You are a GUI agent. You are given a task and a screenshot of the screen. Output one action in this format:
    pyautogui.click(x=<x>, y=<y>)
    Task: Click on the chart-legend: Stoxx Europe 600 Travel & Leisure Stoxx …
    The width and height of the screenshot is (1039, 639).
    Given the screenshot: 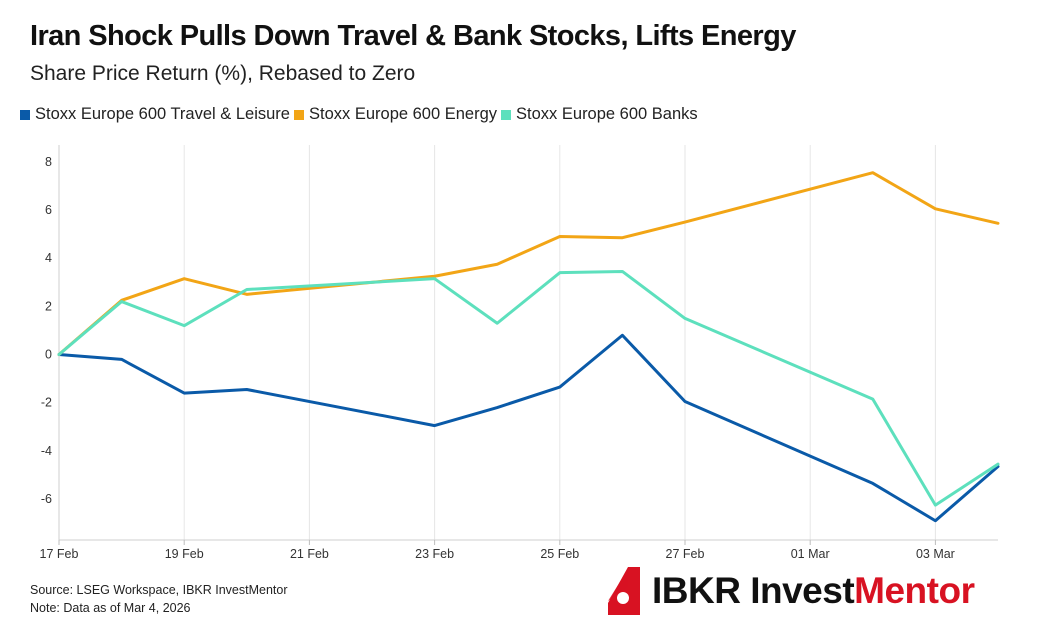 What is the action you would take?
    pyautogui.click(x=361, y=114)
    